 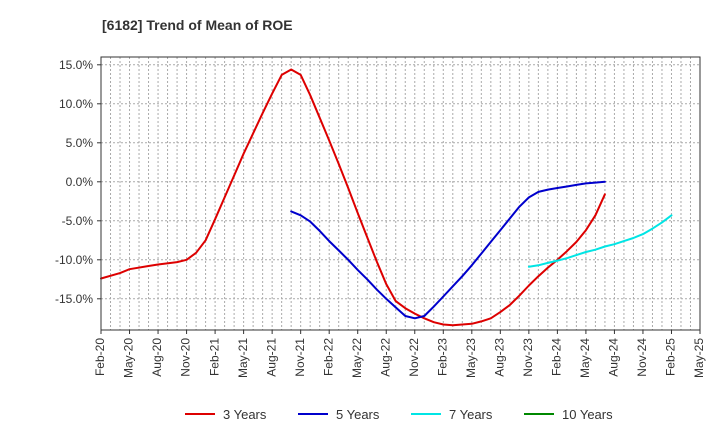 What do you see at coordinates (642, 357) in the screenshot?
I see `x-tick-label: Nov-24` at bounding box center [642, 357].